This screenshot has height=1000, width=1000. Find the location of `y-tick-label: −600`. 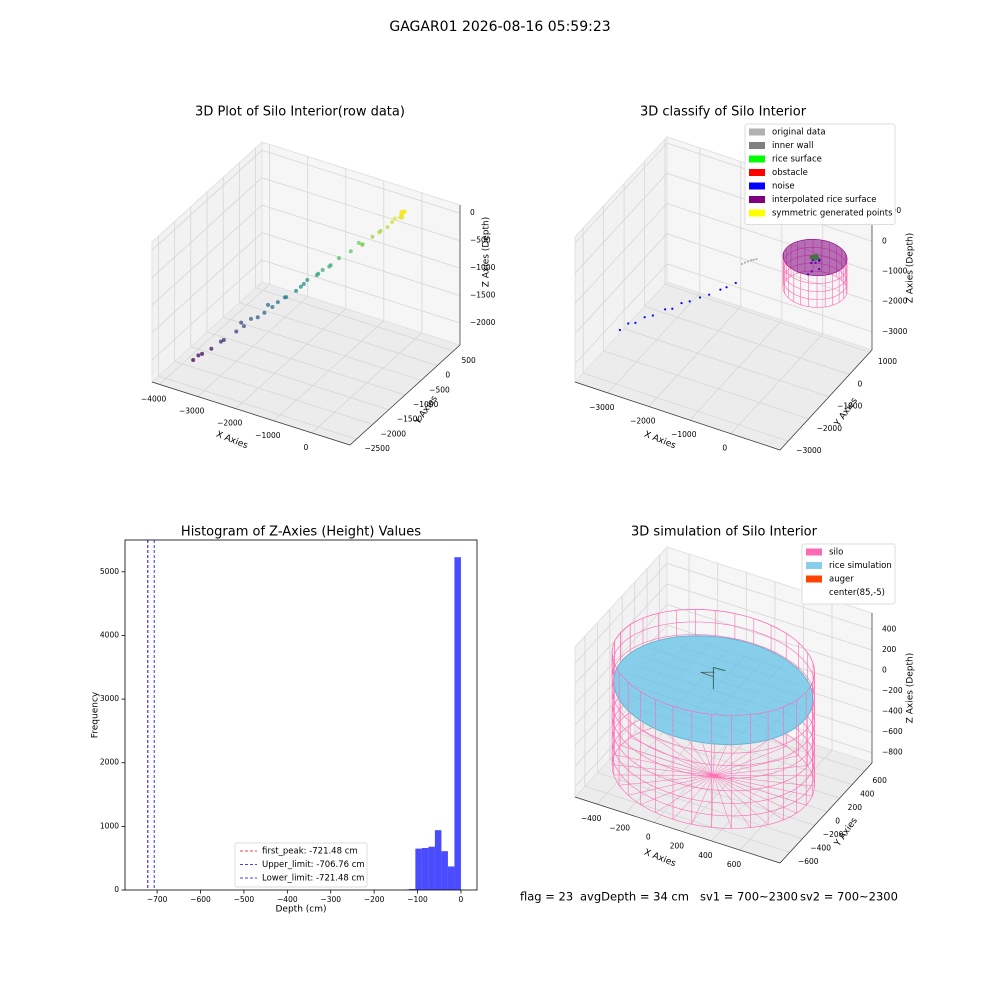

y-tick-label: −600 is located at coordinates (808, 861).